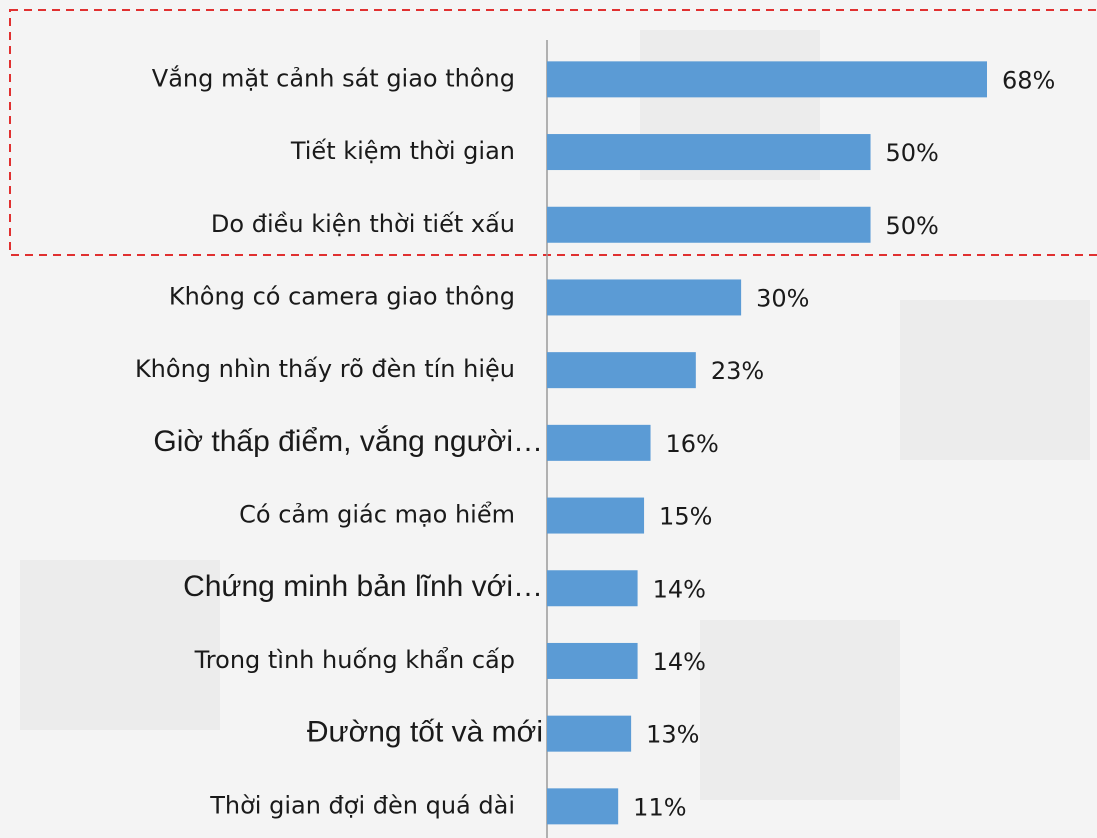  Describe the element at coordinates (377, 515) in the screenshot. I see `category-label: Có cảm giác mạo hiểm` at that location.